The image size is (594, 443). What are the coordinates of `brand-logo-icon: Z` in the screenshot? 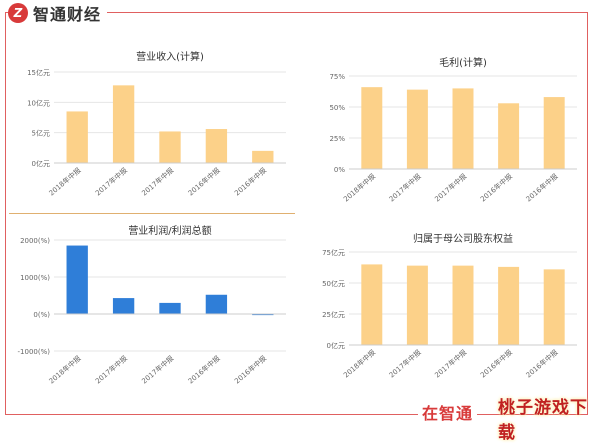 It's located at (18, 13).